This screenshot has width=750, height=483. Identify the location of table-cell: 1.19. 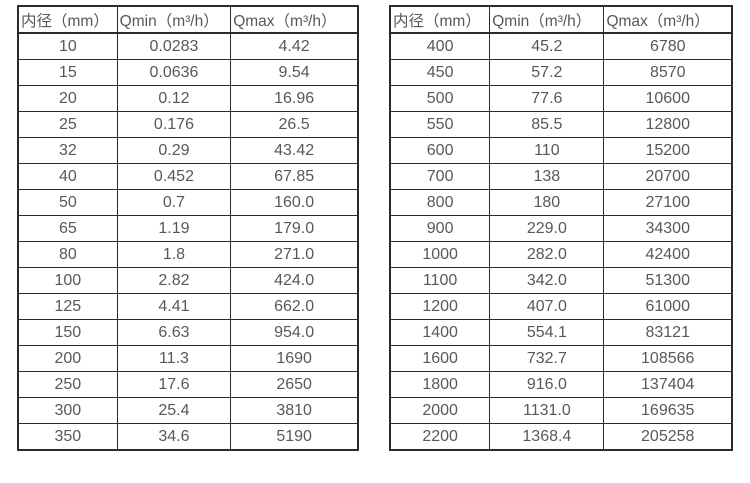
(174, 228).